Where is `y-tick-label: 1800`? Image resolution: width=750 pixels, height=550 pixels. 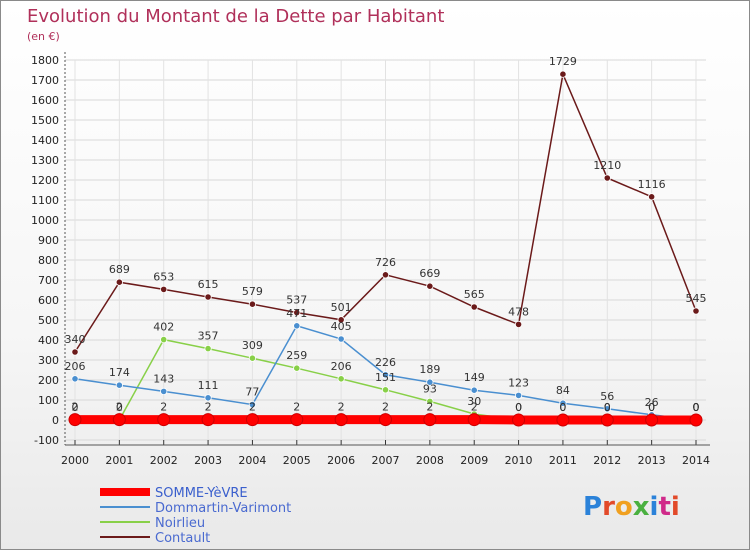 y-tick-label: 1800 is located at coordinates (45, 60).